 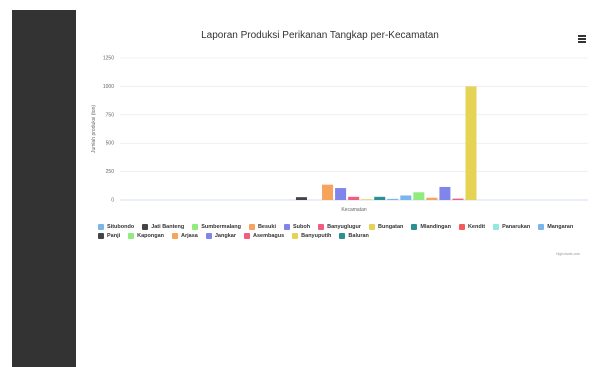 What do you see at coordinates (225, 236) in the screenshot?
I see `legend-label: Jangkar` at bounding box center [225, 236].